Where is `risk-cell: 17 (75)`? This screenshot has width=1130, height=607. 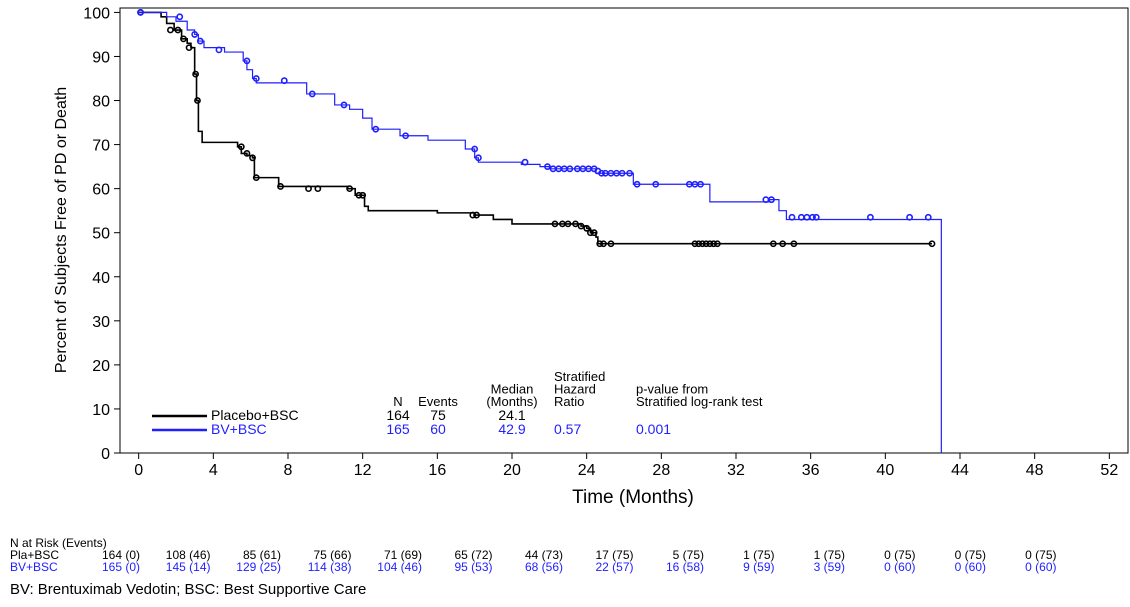 risk-cell: 17 (75) is located at coordinates (614, 555).